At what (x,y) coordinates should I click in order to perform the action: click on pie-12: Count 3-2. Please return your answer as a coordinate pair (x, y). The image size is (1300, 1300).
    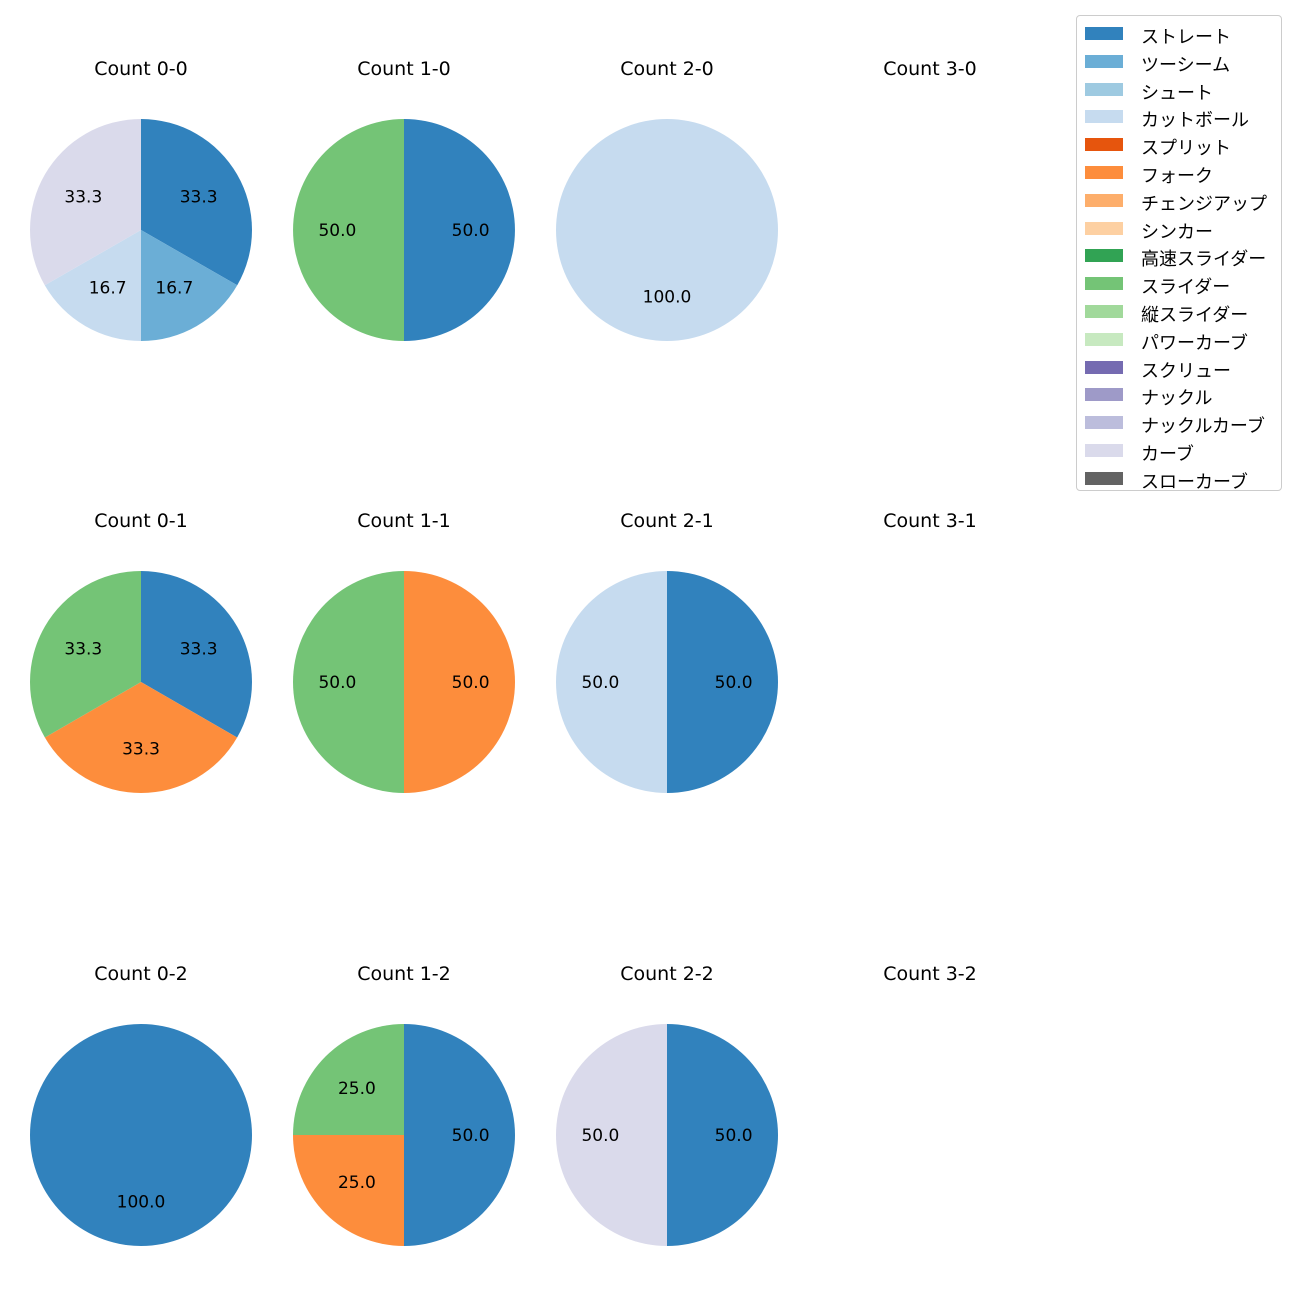
    Looking at the image, I should click on (930, 974).